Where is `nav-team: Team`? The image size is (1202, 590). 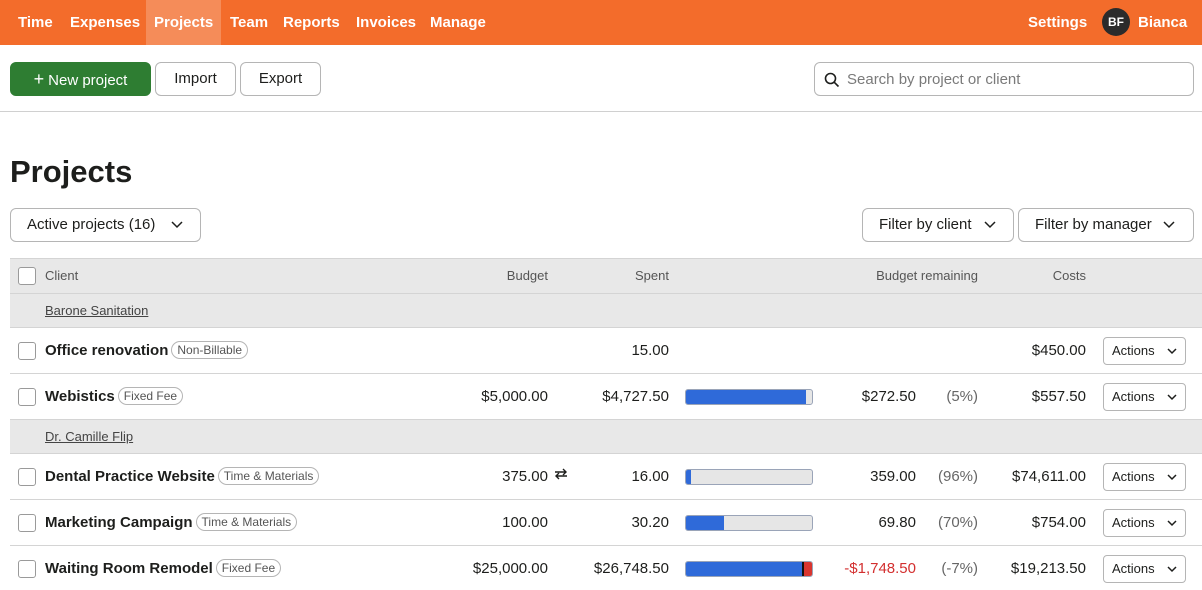 nav-team: Team is located at coordinates (249, 22).